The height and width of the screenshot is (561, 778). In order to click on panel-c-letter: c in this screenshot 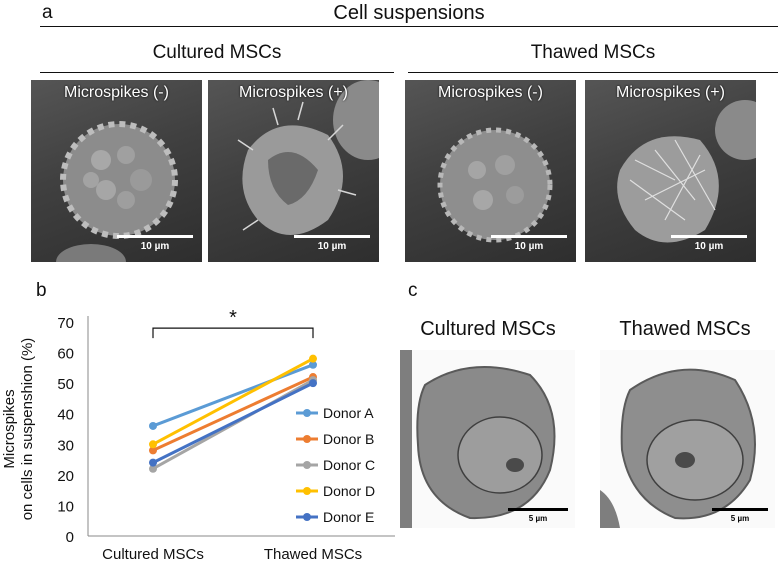, I will do `click(413, 290)`.